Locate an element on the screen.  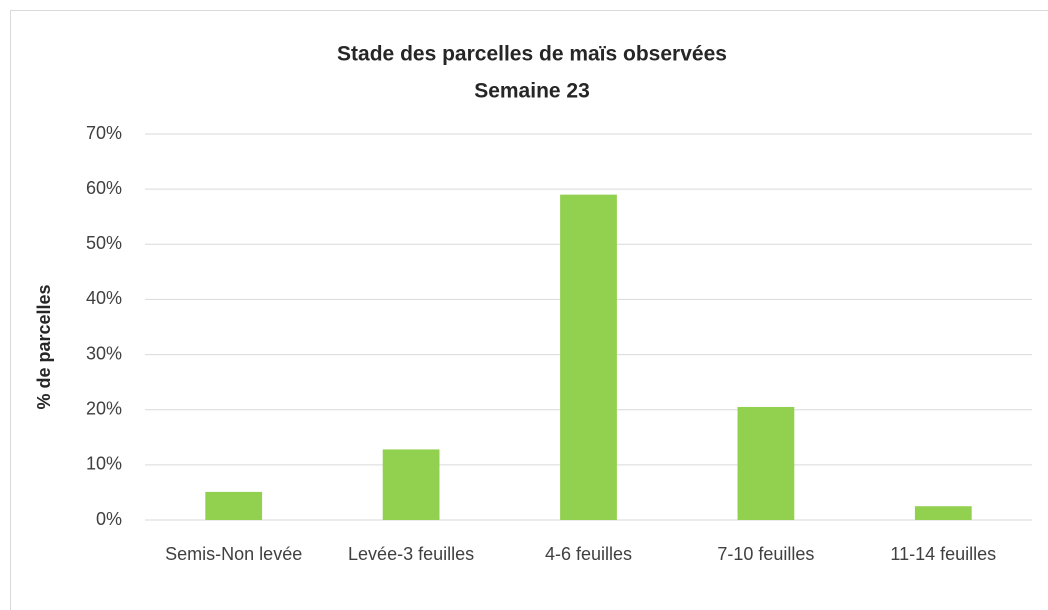
y-tick-label: 50% is located at coordinates (104, 243).